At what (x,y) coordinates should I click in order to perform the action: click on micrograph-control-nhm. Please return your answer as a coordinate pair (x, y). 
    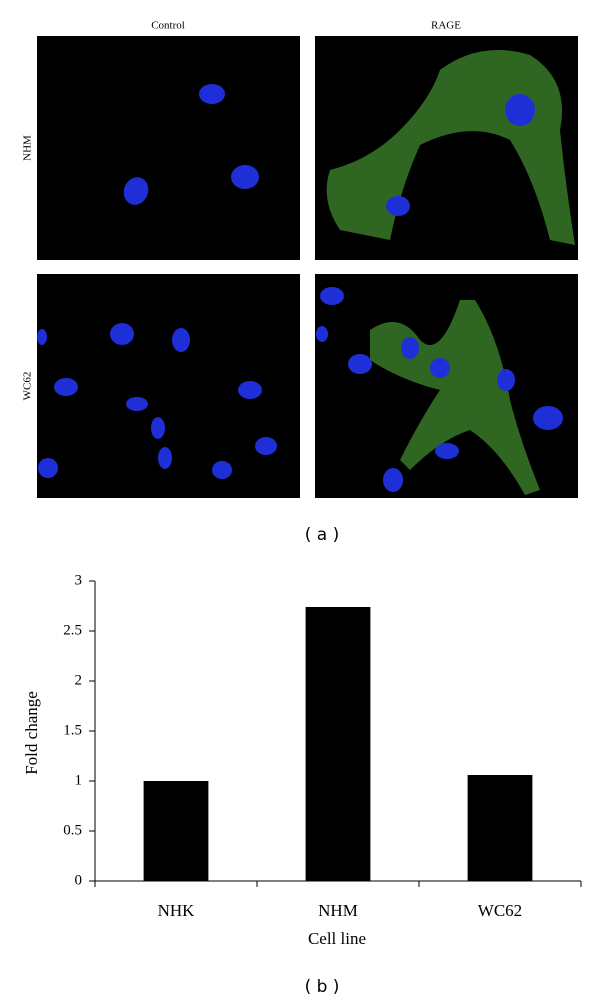
    Looking at the image, I should click on (168, 148).